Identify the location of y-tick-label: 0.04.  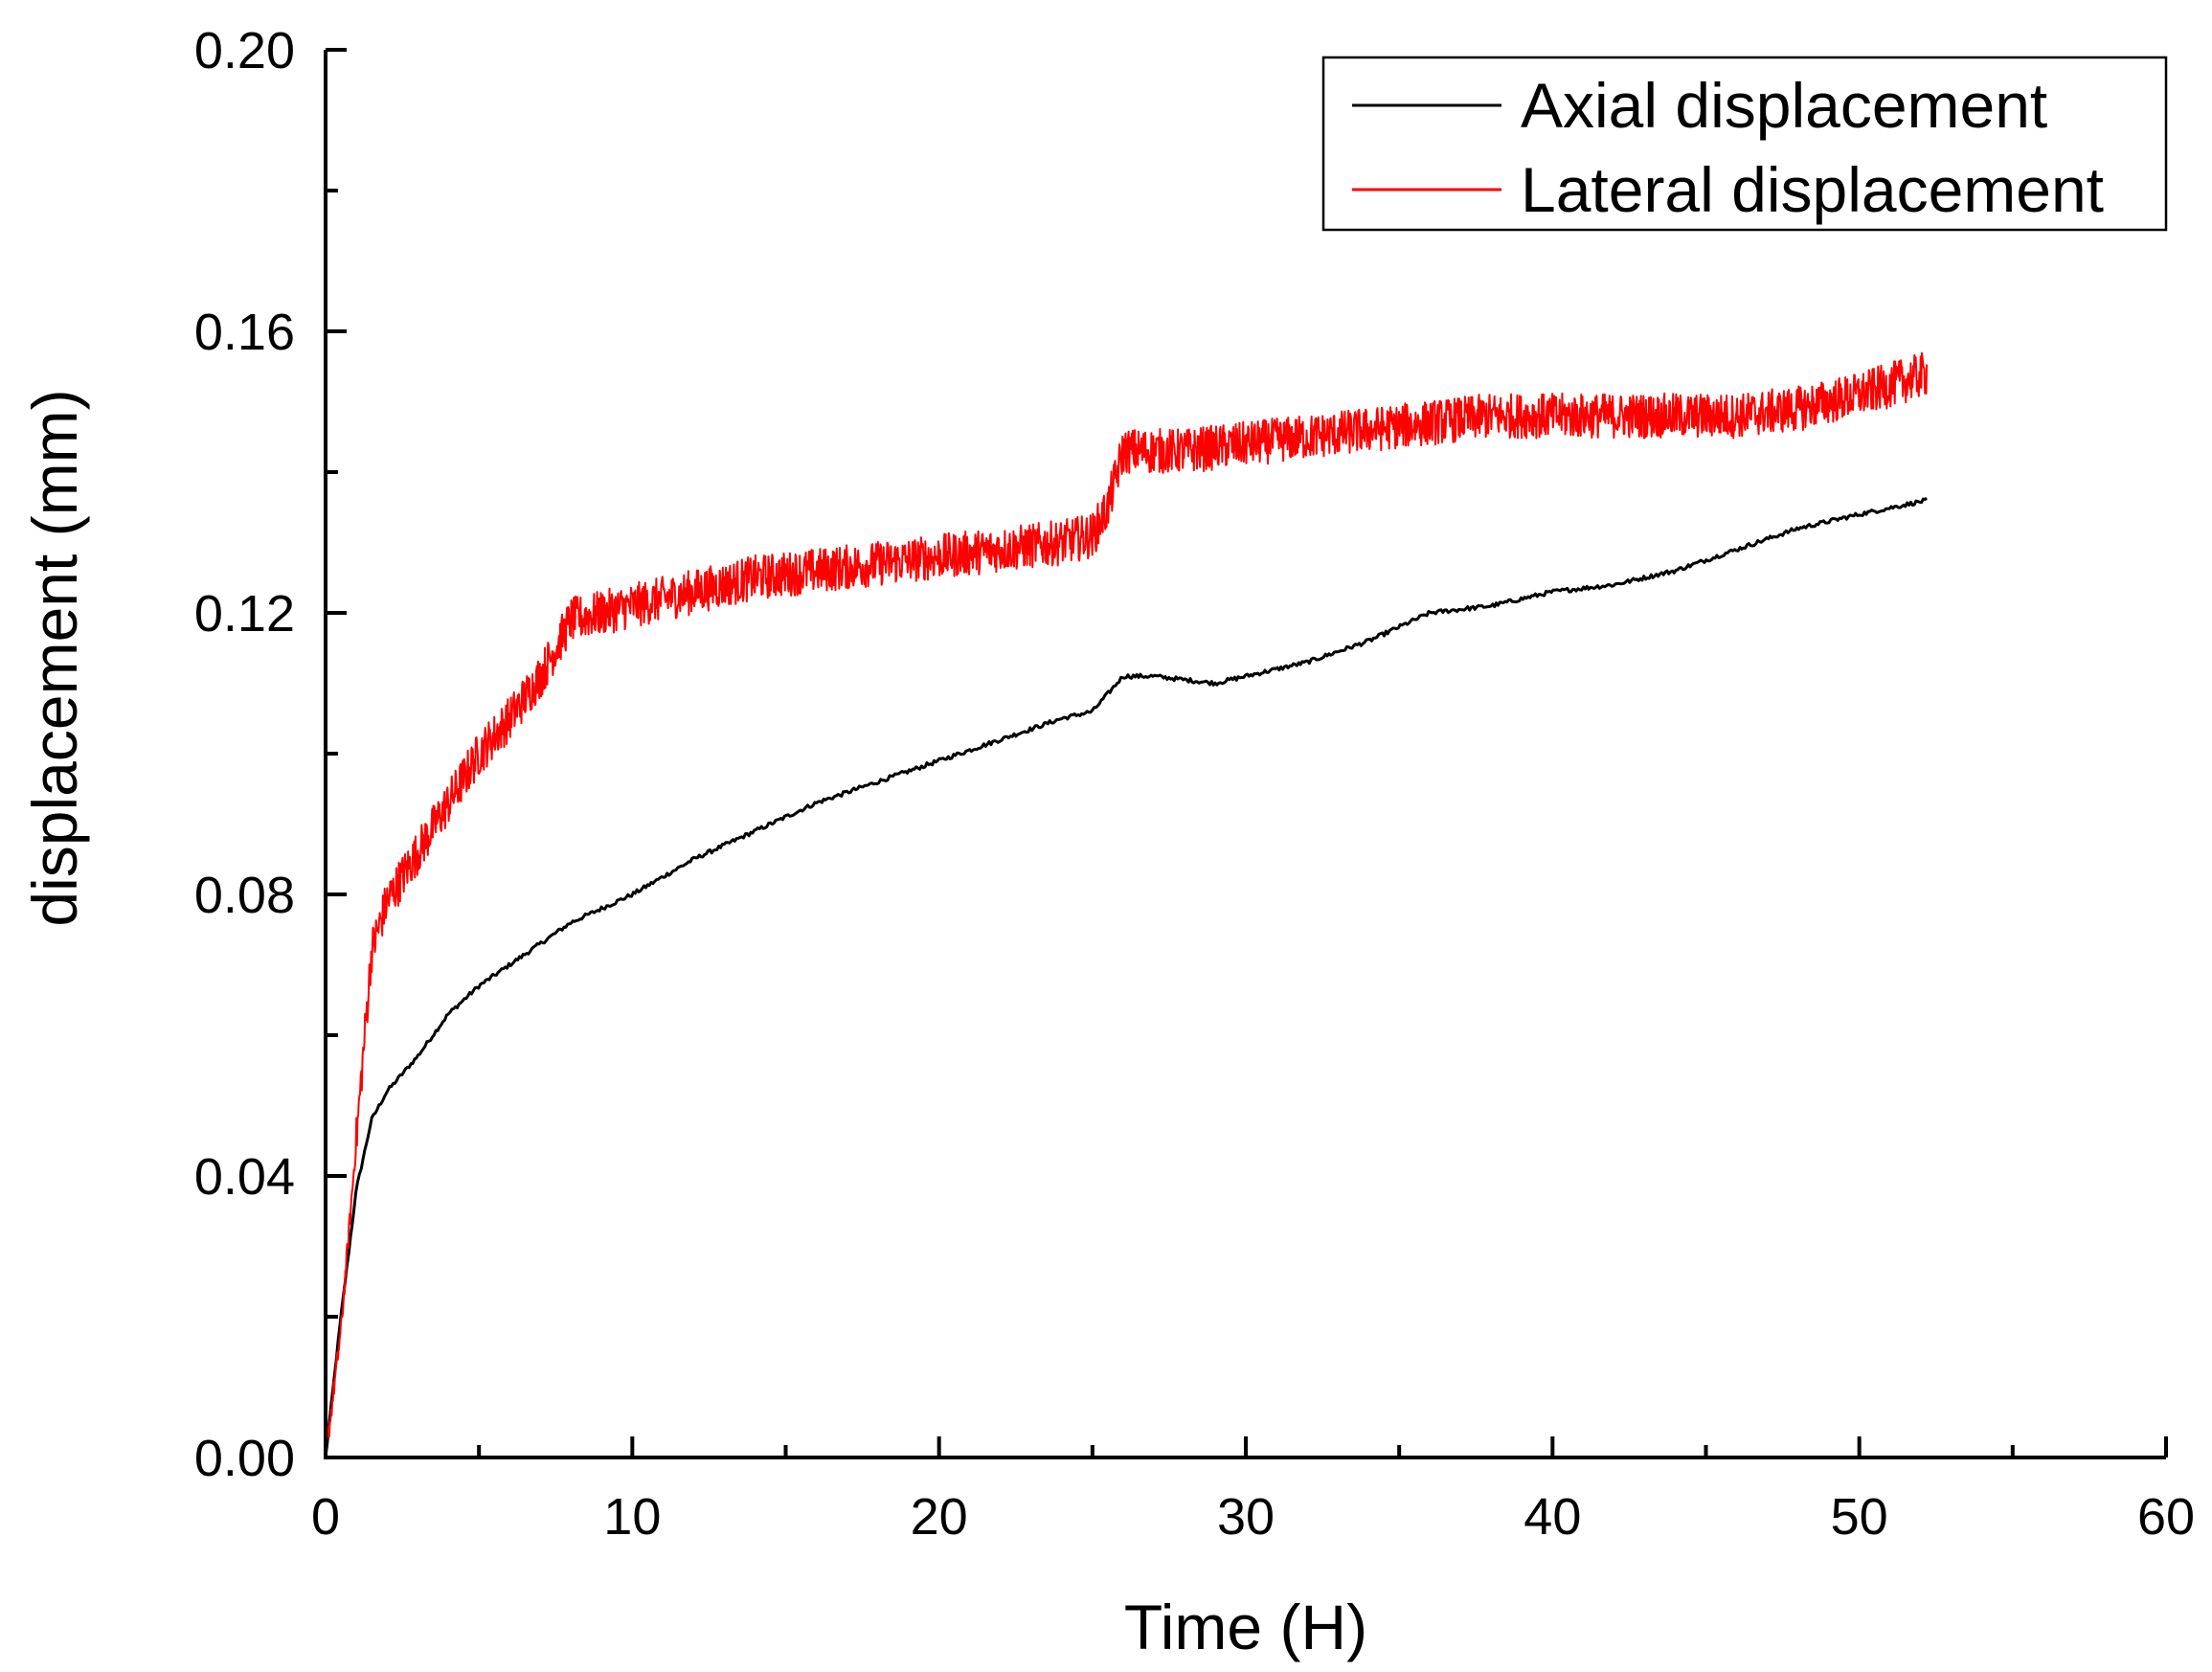
(244, 1177).